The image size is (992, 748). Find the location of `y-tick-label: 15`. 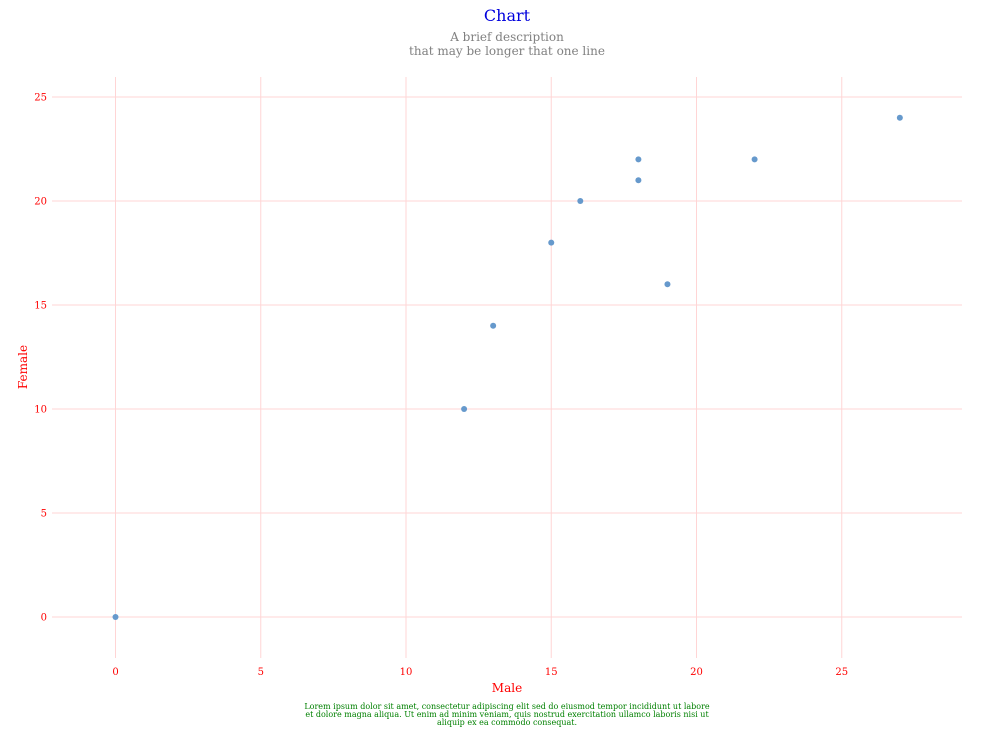

y-tick-label: 15 is located at coordinates (40, 306).